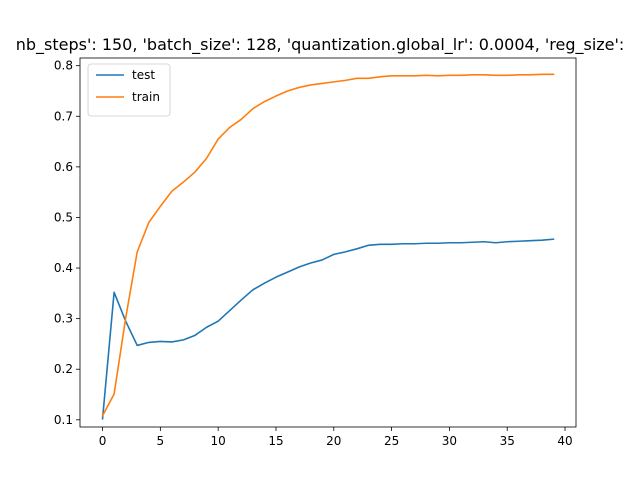 This screenshot has width=640, height=480. What do you see at coordinates (333, 441) in the screenshot?
I see `x-tick-label: 20` at bounding box center [333, 441].